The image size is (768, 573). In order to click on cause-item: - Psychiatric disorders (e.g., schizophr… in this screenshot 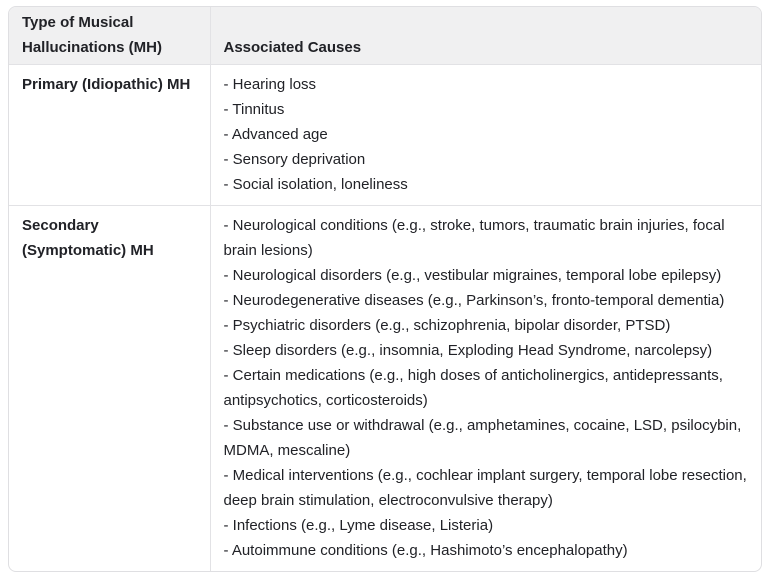, I will do `click(447, 325)`.